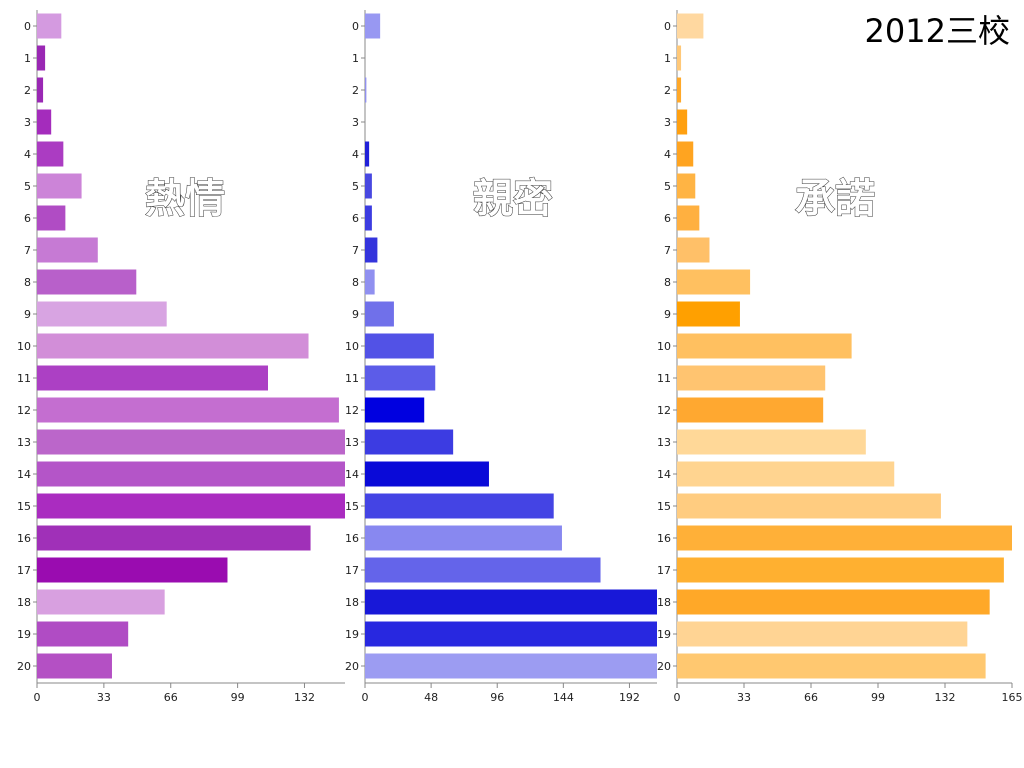  I want to click on x-tick-label: 192, so click(629, 697).